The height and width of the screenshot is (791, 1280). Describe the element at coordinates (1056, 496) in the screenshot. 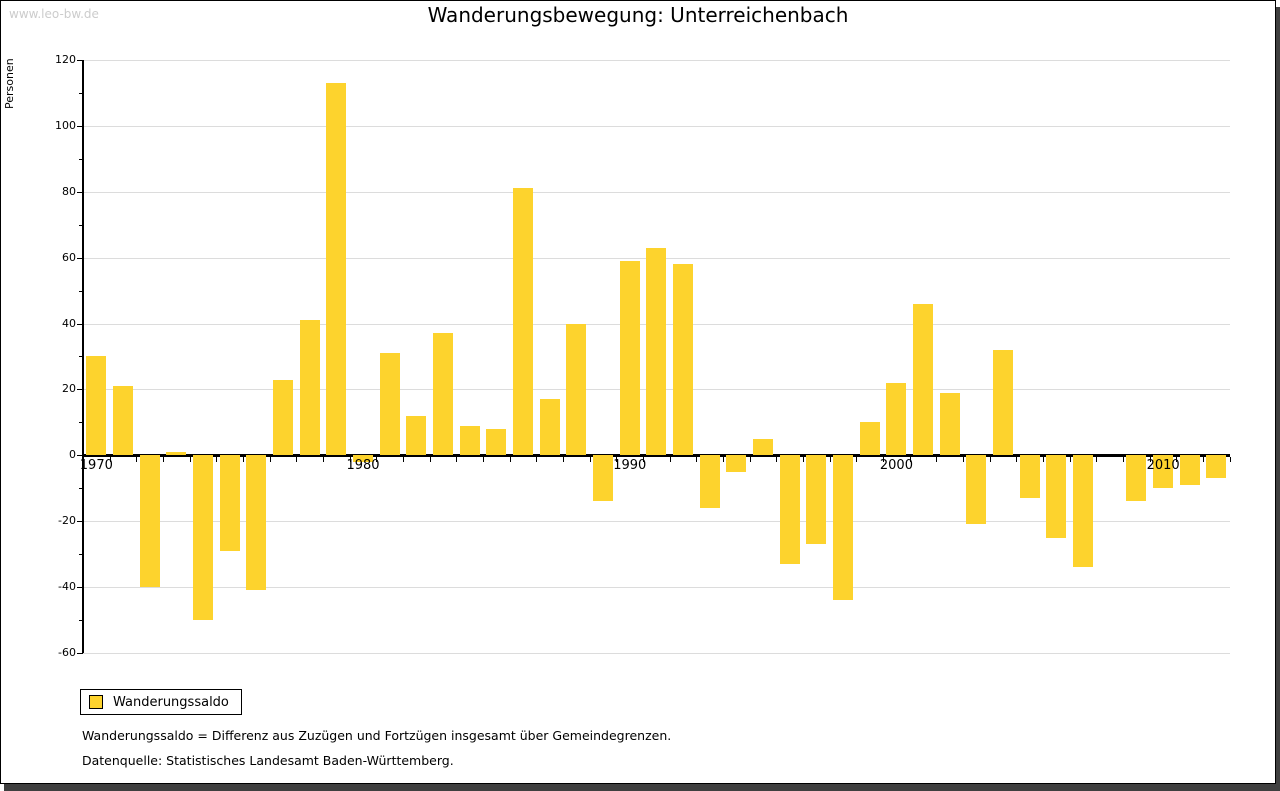

I see `bar-2006` at that location.